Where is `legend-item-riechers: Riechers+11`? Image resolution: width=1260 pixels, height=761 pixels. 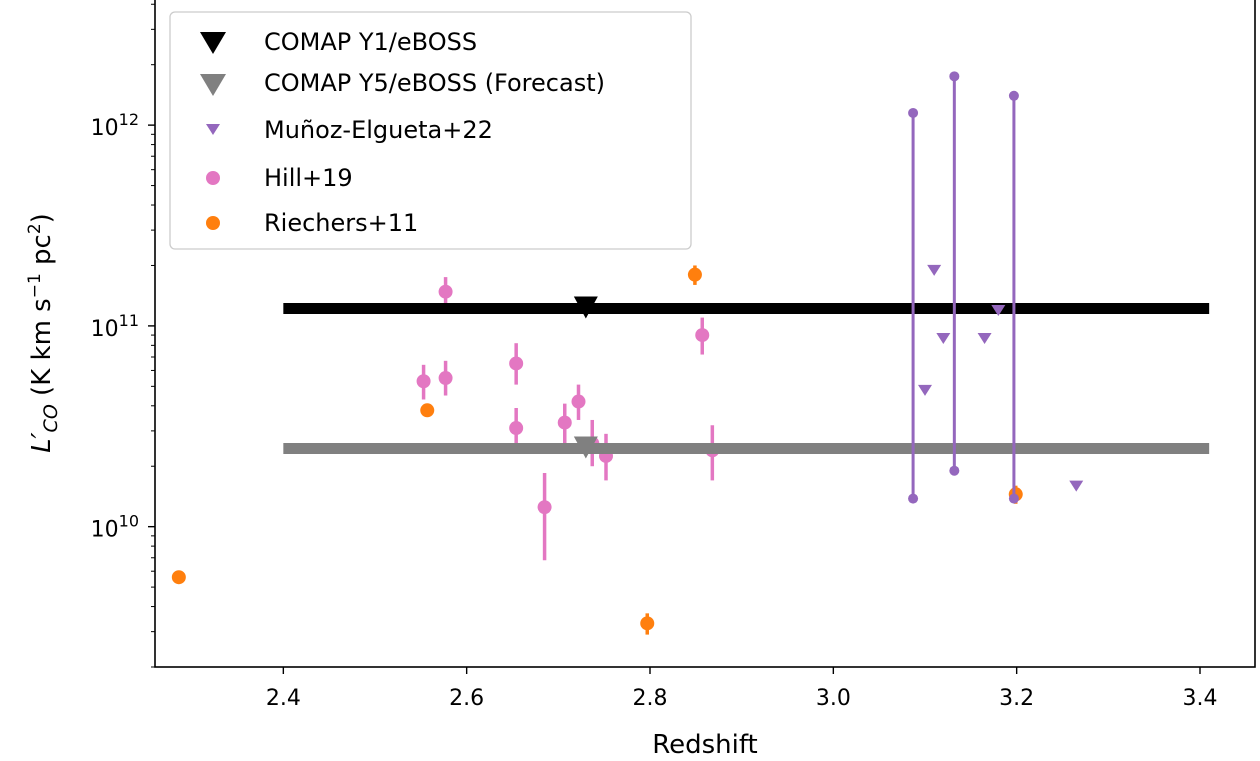
legend-item-riechers: Riechers+11 is located at coordinates (312, 223).